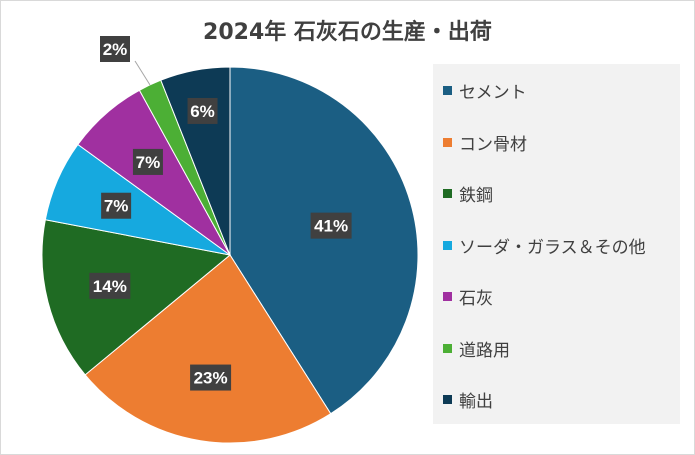 The image size is (695, 455). I want to click on data-label: 6%, so click(202, 111).